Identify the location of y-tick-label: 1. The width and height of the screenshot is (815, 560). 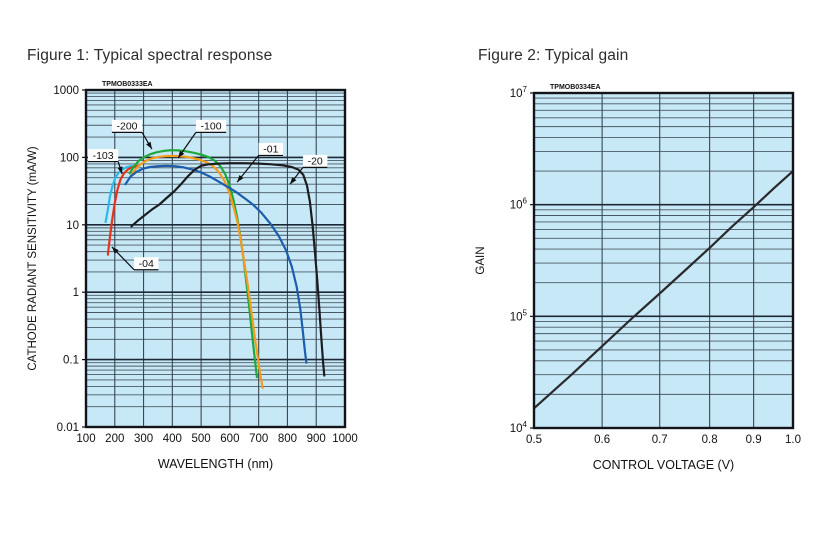
(76, 293).